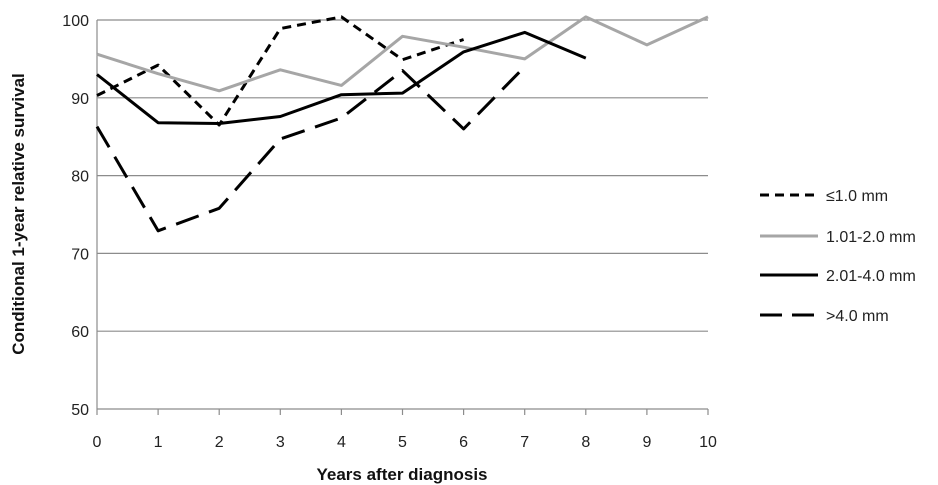 The image size is (938, 485). What do you see at coordinates (871, 276) in the screenshot?
I see `legend-label-2: 2.01-4.0 mm` at bounding box center [871, 276].